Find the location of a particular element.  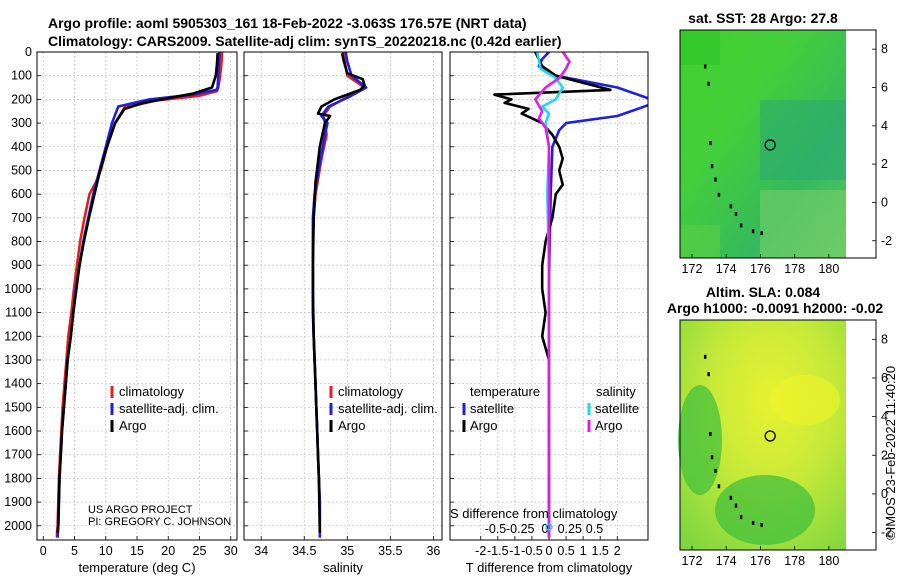

y-tick-label: 1800 is located at coordinates (18, 478).